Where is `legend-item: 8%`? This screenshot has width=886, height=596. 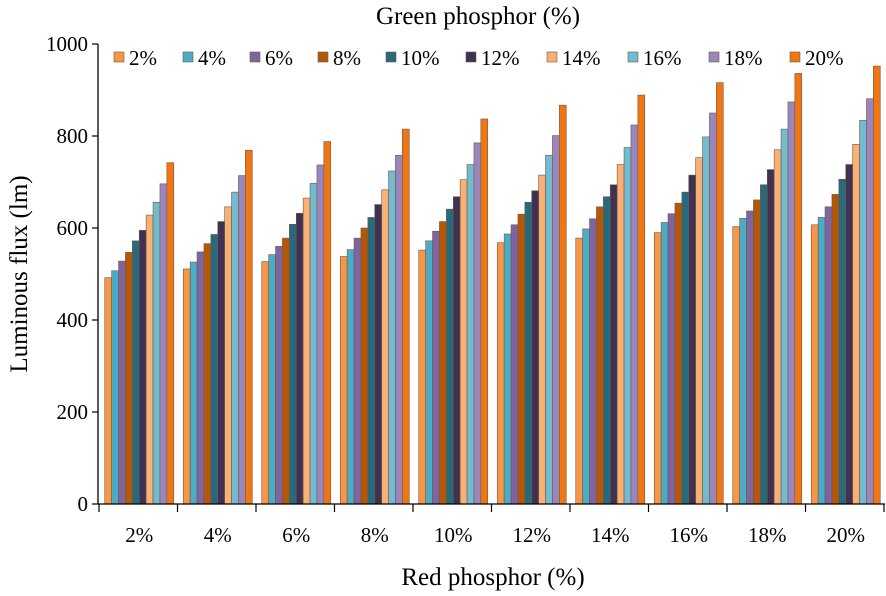
legend-item: 8% is located at coordinates (339, 58).